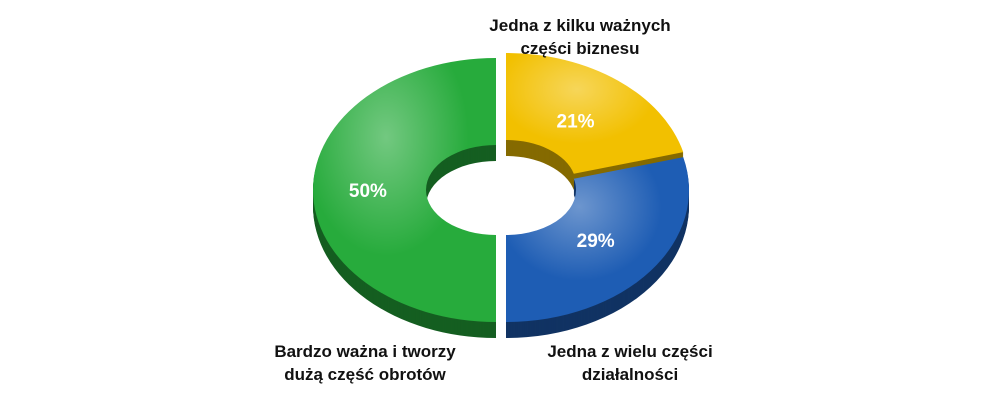  I want to click on donut-hole, so click(496, 190).